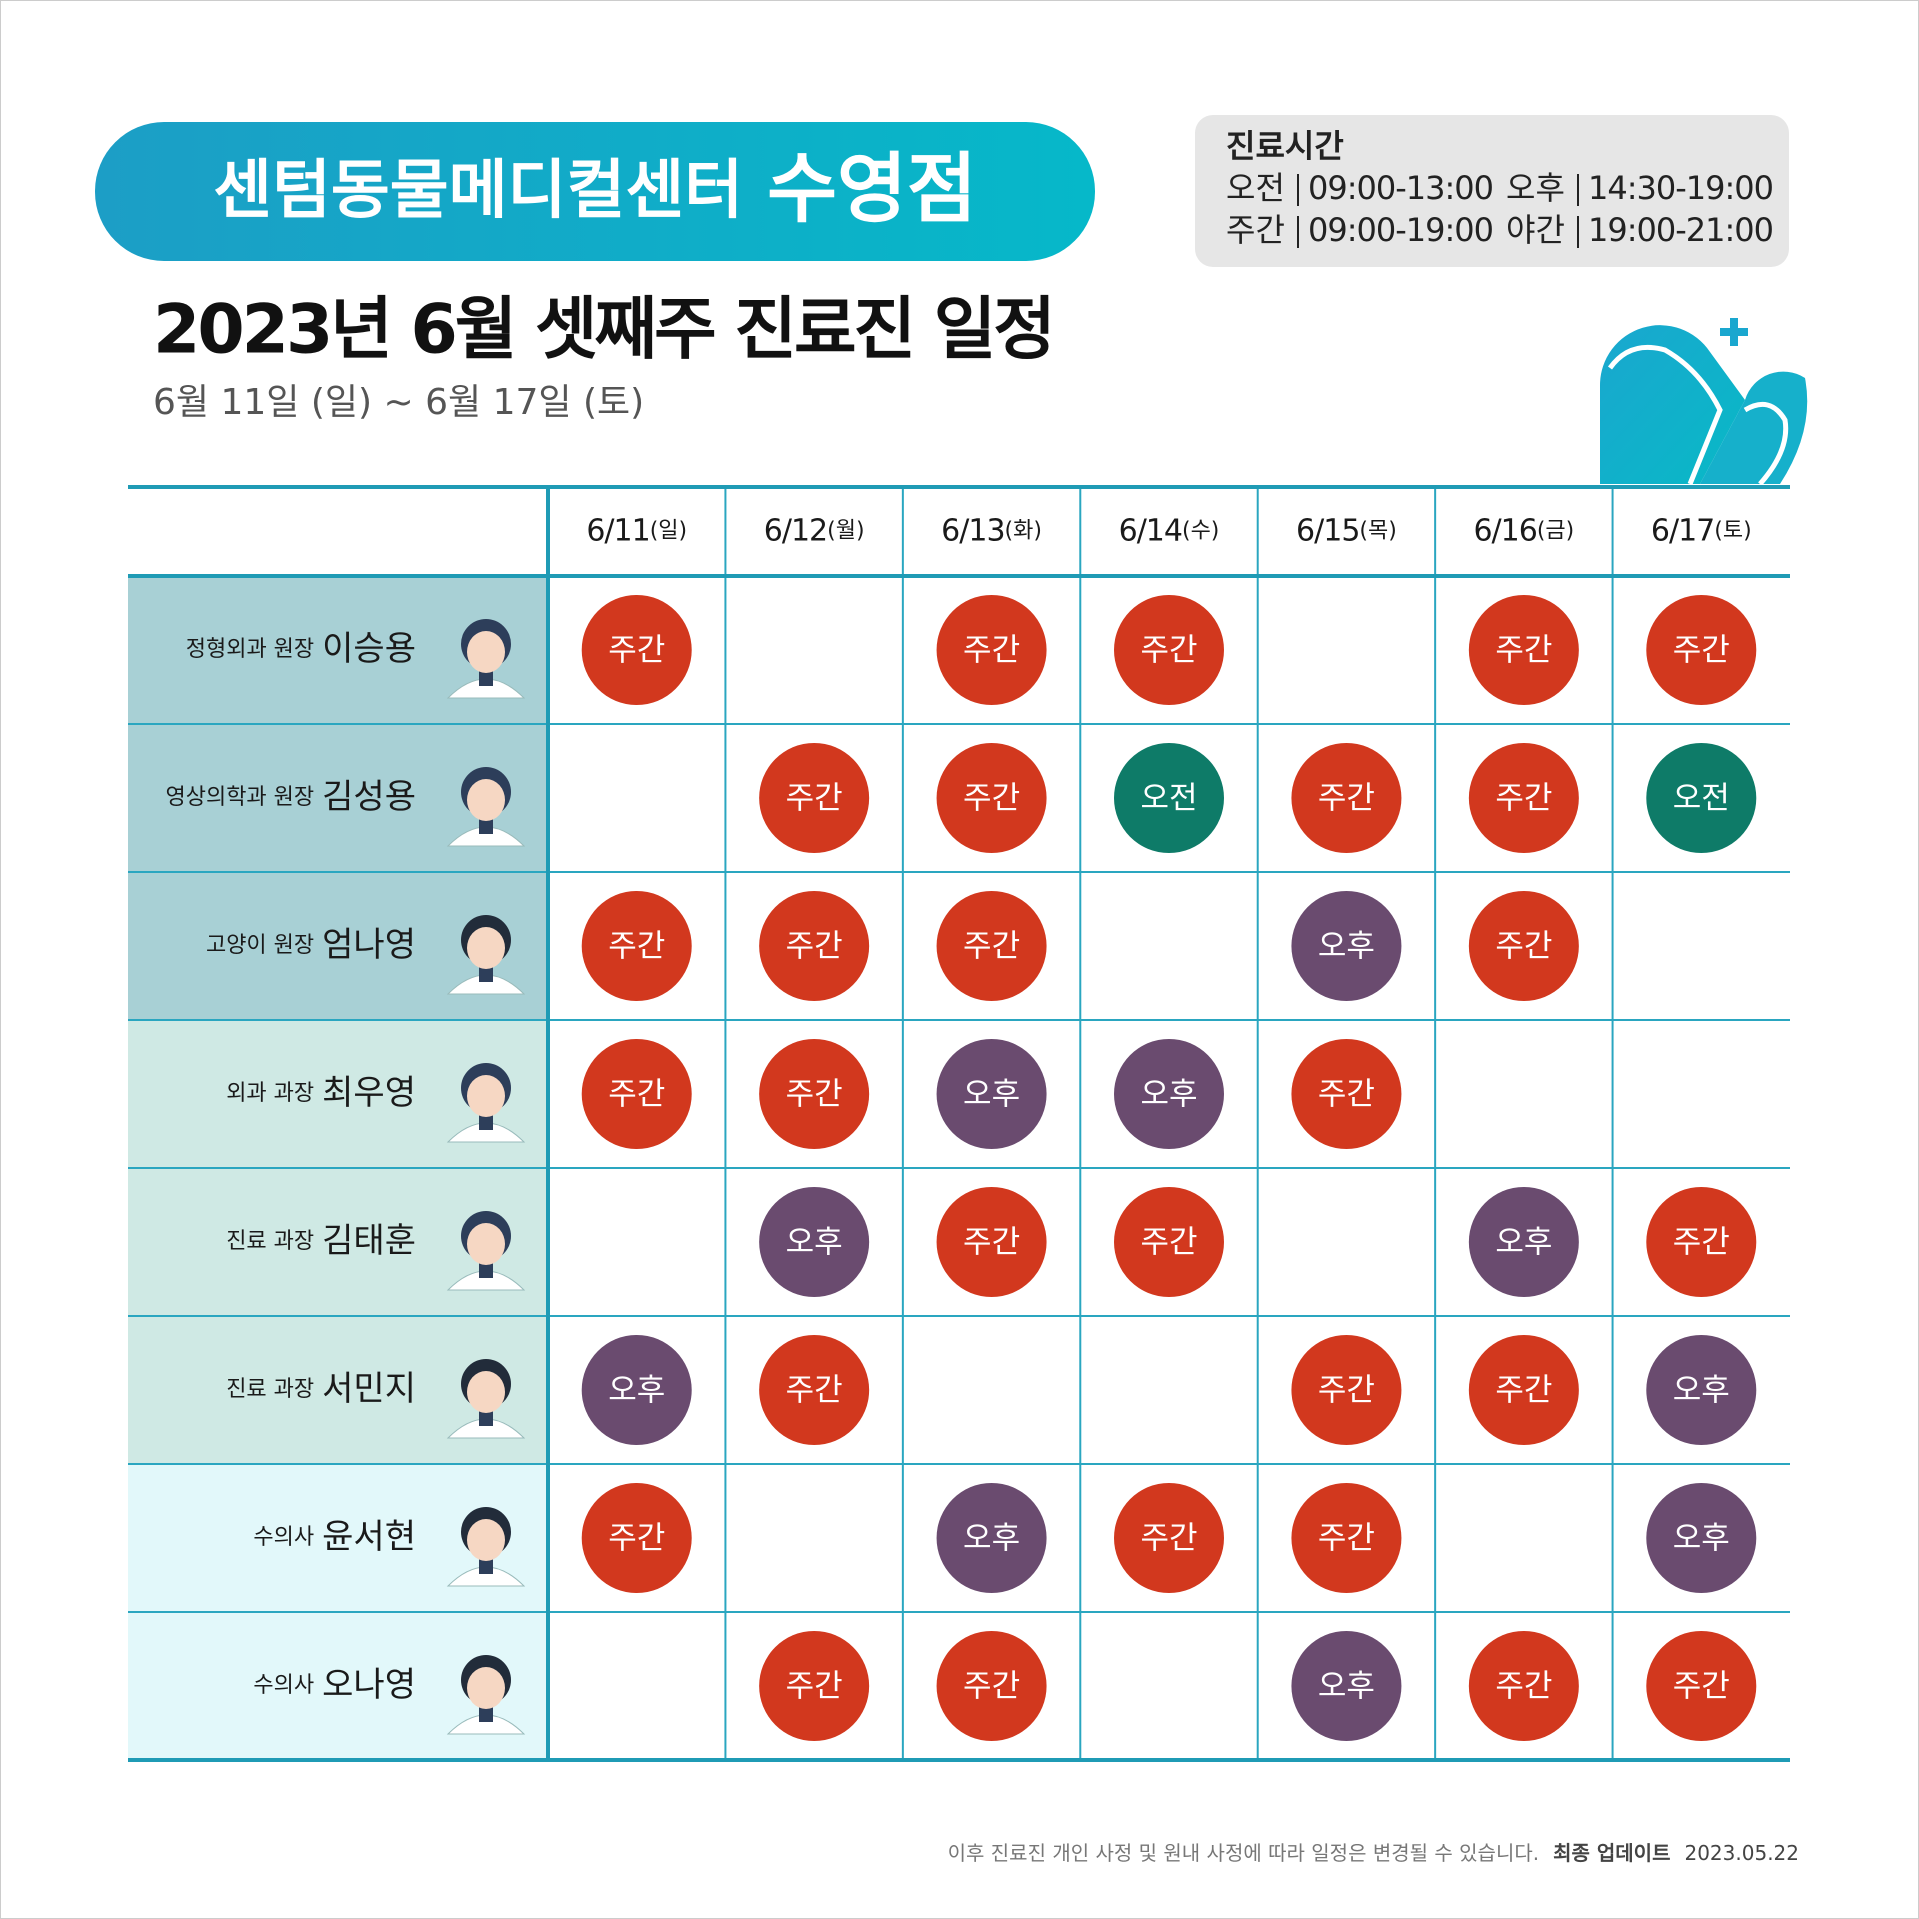 Image resolution: width=1919 pixels, height=1919 pixels. Describe the element at coordinates (1023, 531) in the screenshot. I see `column-day: (화)` at that location.